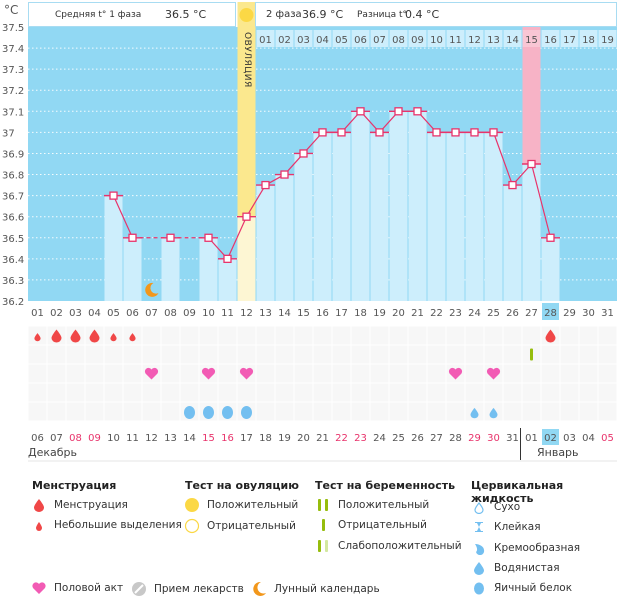 The width and height of the screenshot is (626, 597). I want to click on y-tick-label: 36.2, so click(13, 302).